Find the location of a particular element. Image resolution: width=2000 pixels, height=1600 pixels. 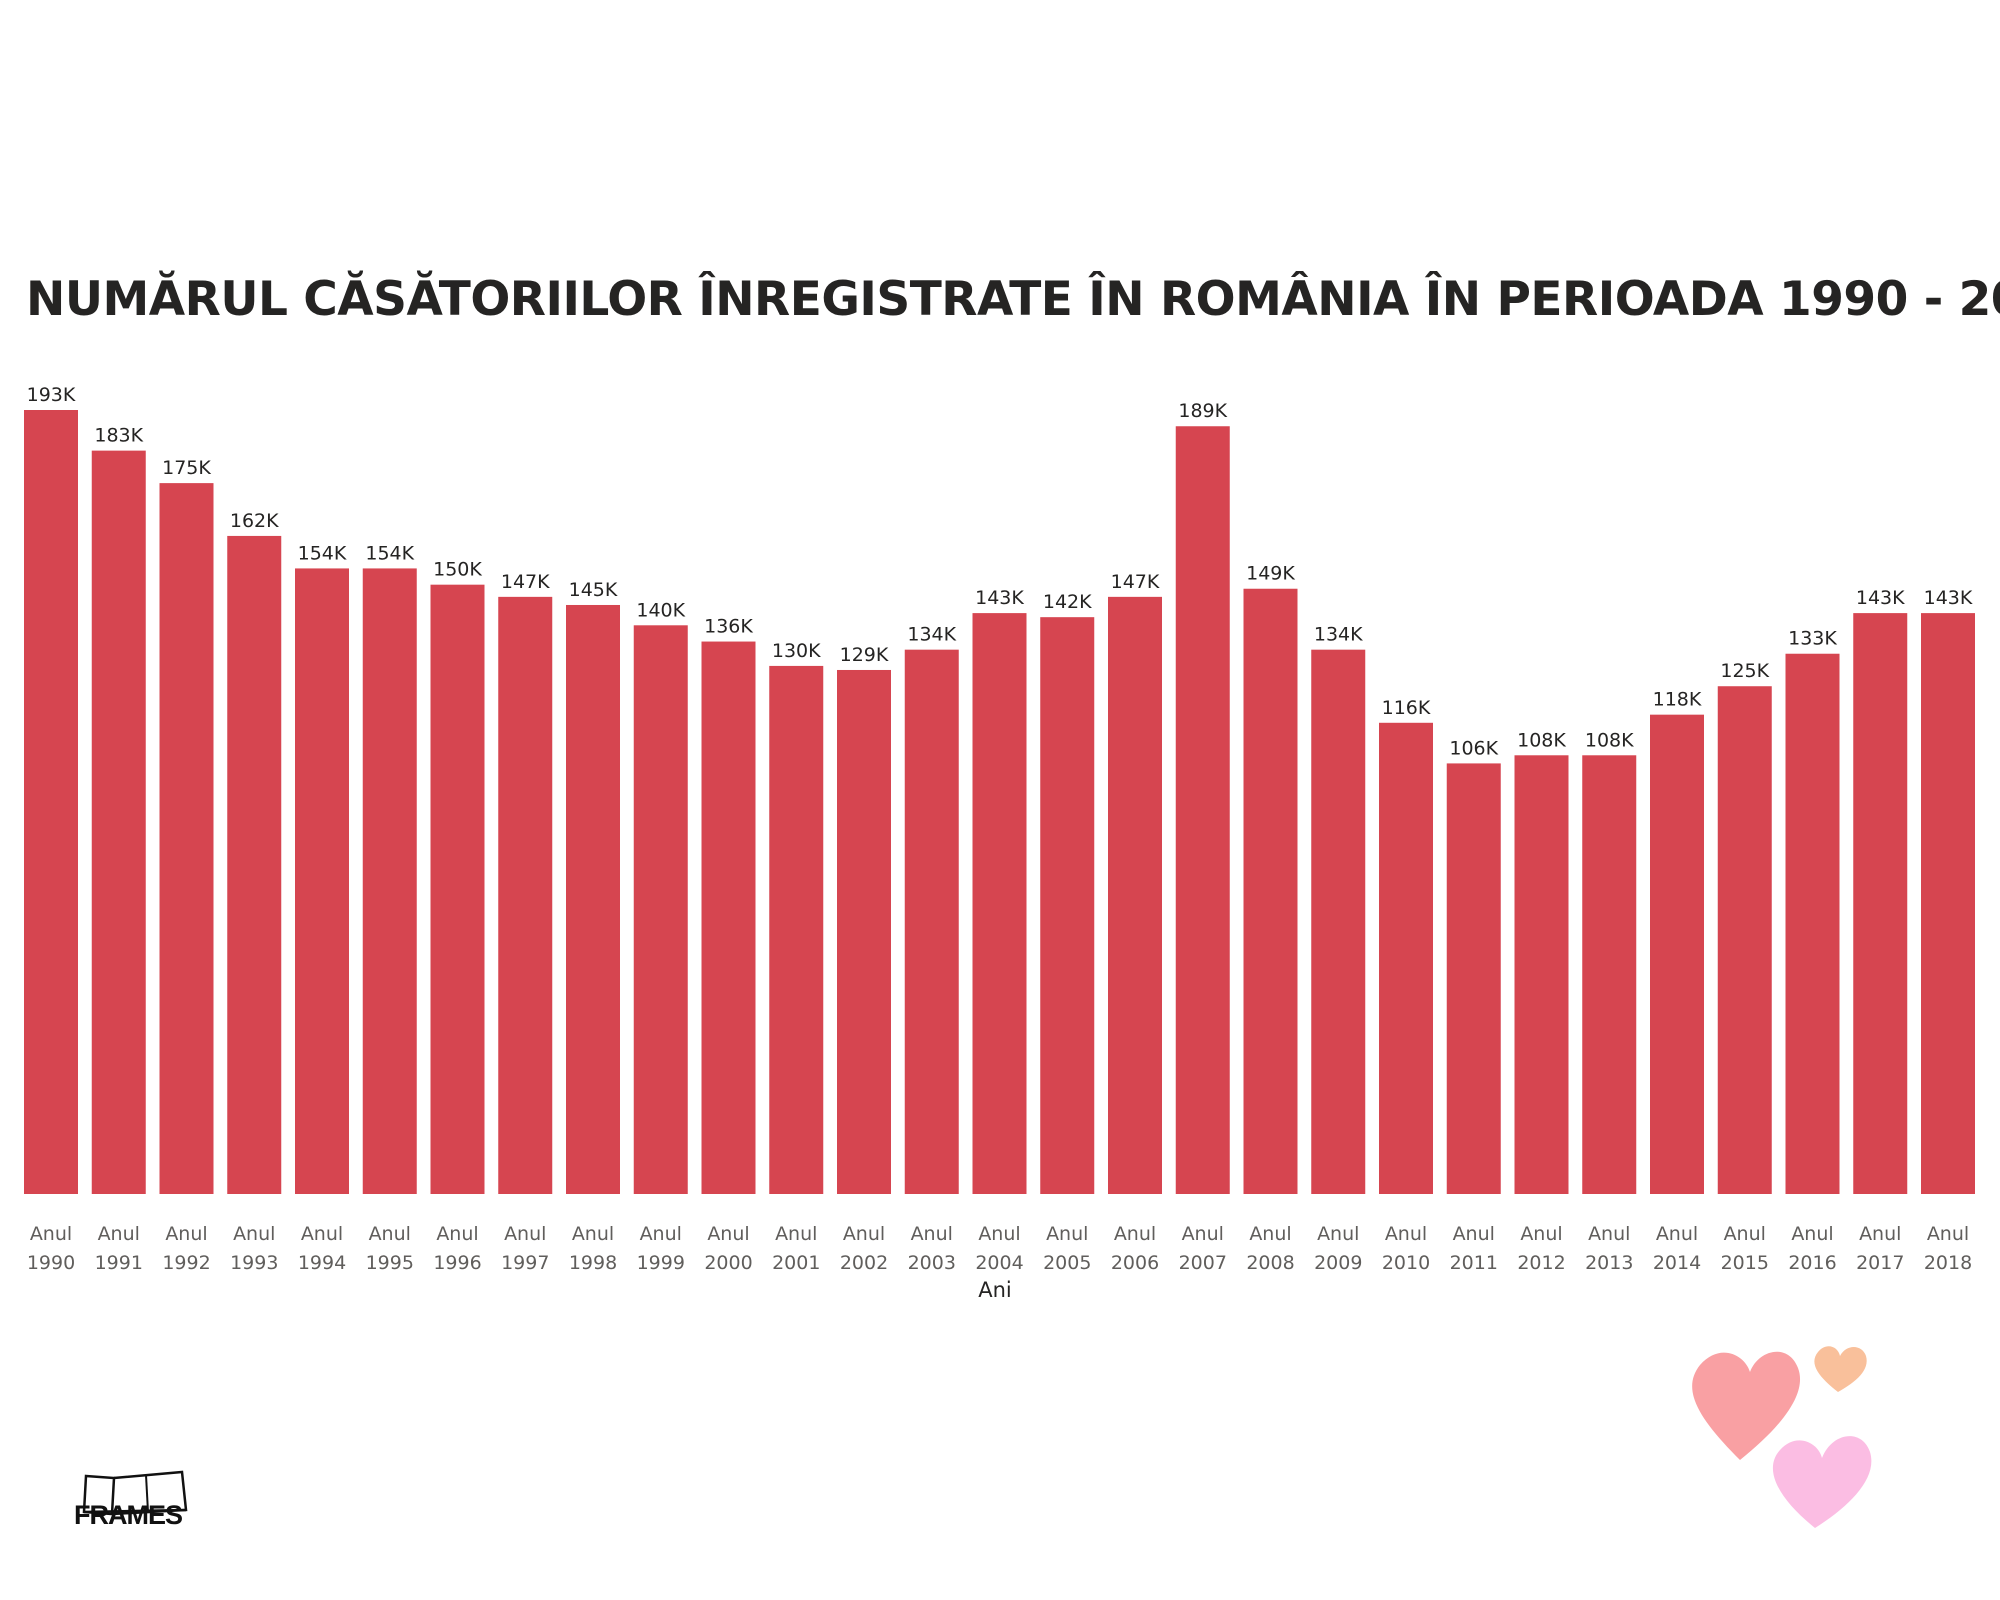

bar-2010 is located at coordinates (1406, 958).